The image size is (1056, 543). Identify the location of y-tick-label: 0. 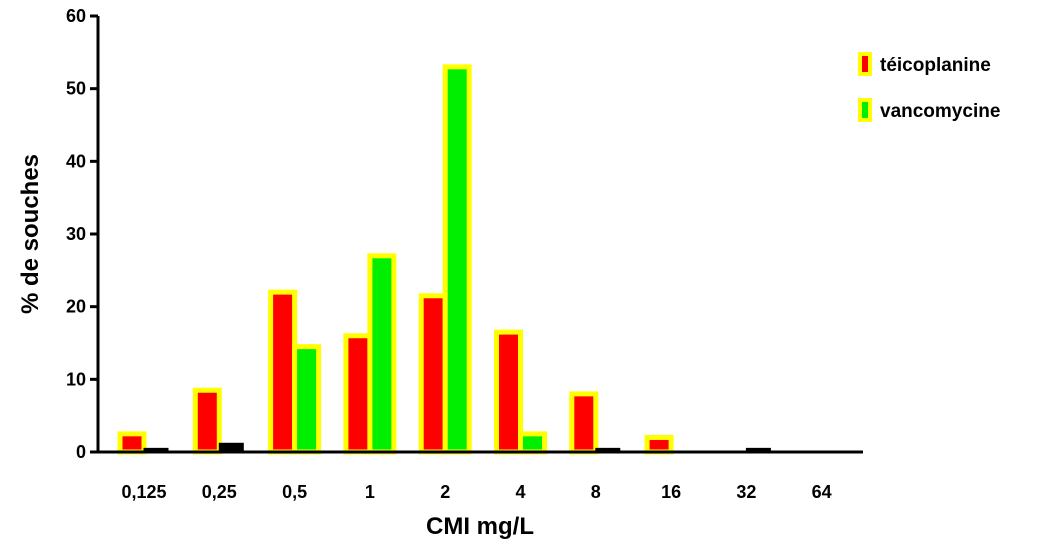
(81, 452).